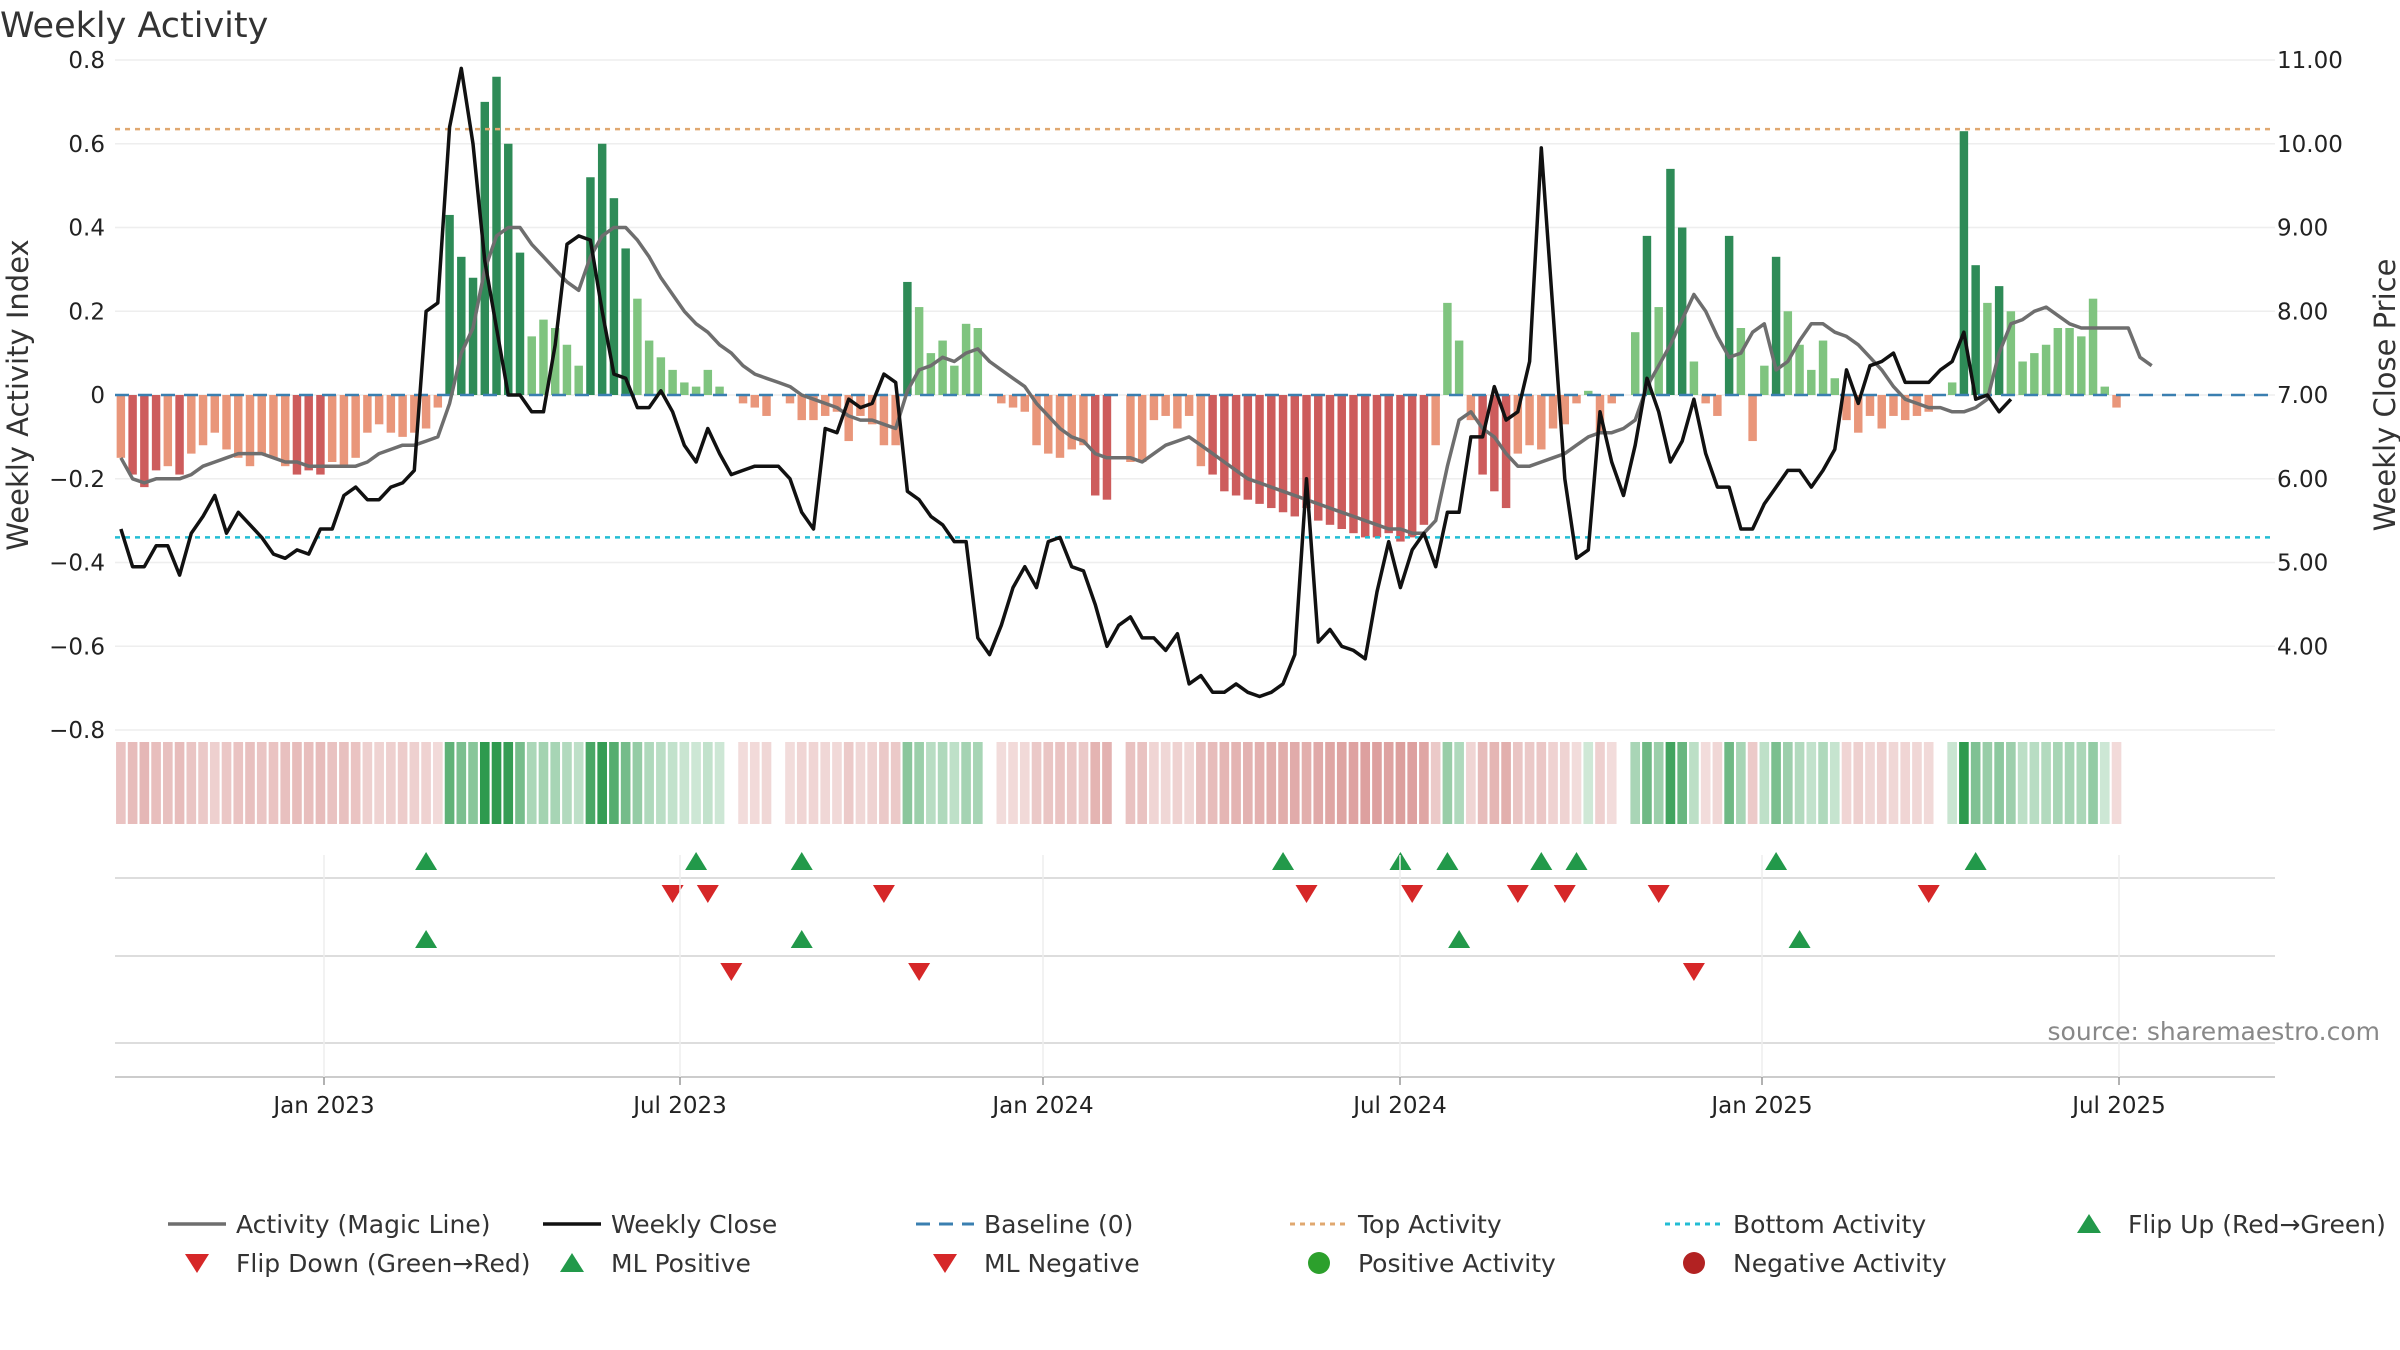 The image size is (2400, 1350). I want to click on y2-tick-label: 10.00, so click(2310, 145).